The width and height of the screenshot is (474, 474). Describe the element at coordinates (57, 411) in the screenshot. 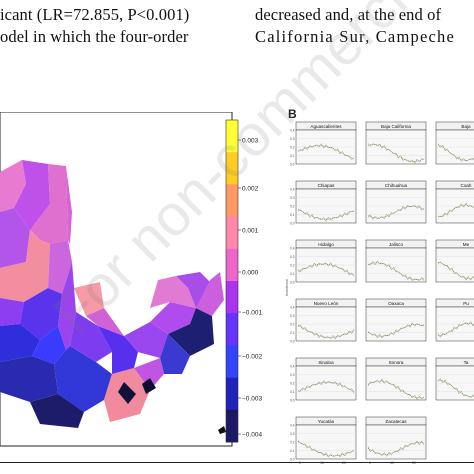

I see `region-oax-coast` at that location.